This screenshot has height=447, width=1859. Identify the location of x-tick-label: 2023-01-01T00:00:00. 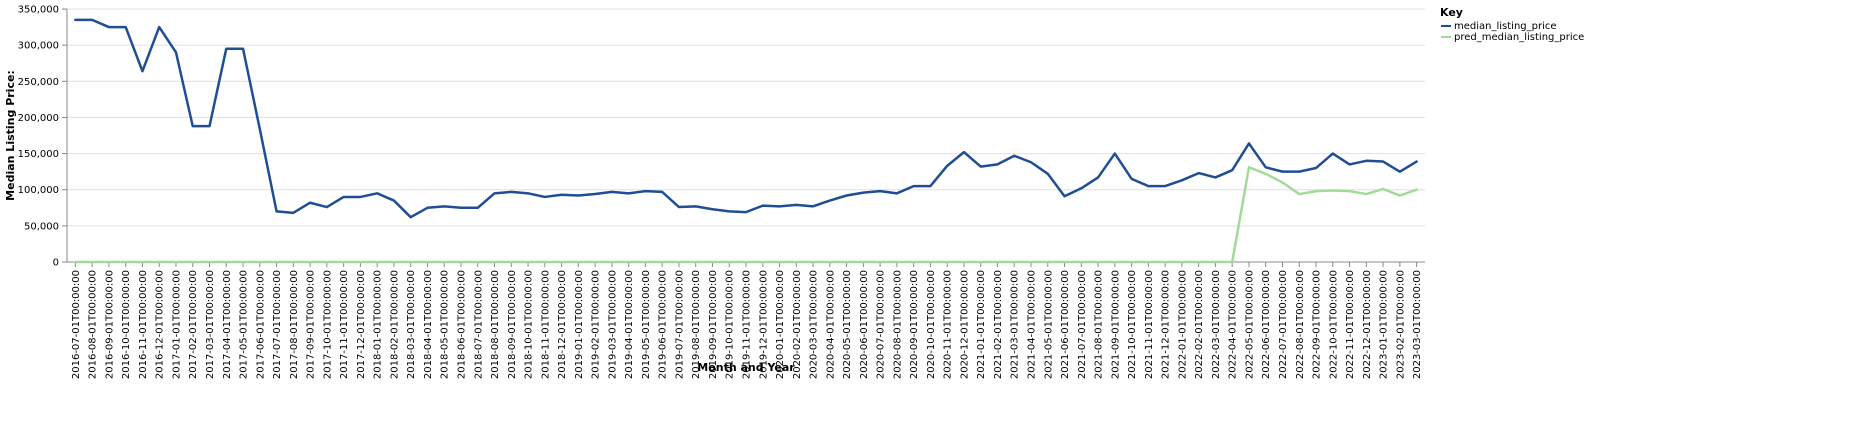
(1384, 324).